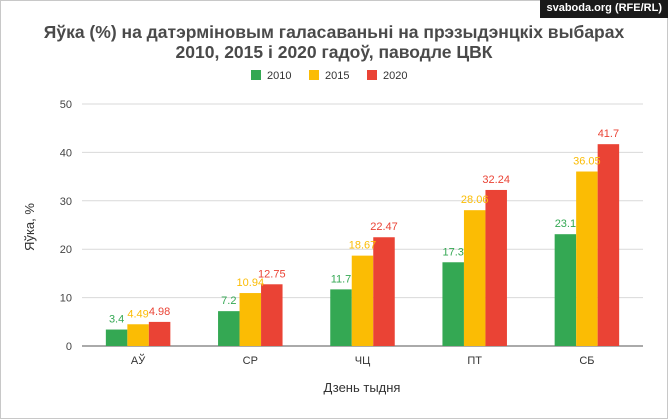 This screenshot has height=419, width=668. Describe the element at coordinates (474, 361) in the screenshot. I see `x-tick-label-3: ПТ` at that location.